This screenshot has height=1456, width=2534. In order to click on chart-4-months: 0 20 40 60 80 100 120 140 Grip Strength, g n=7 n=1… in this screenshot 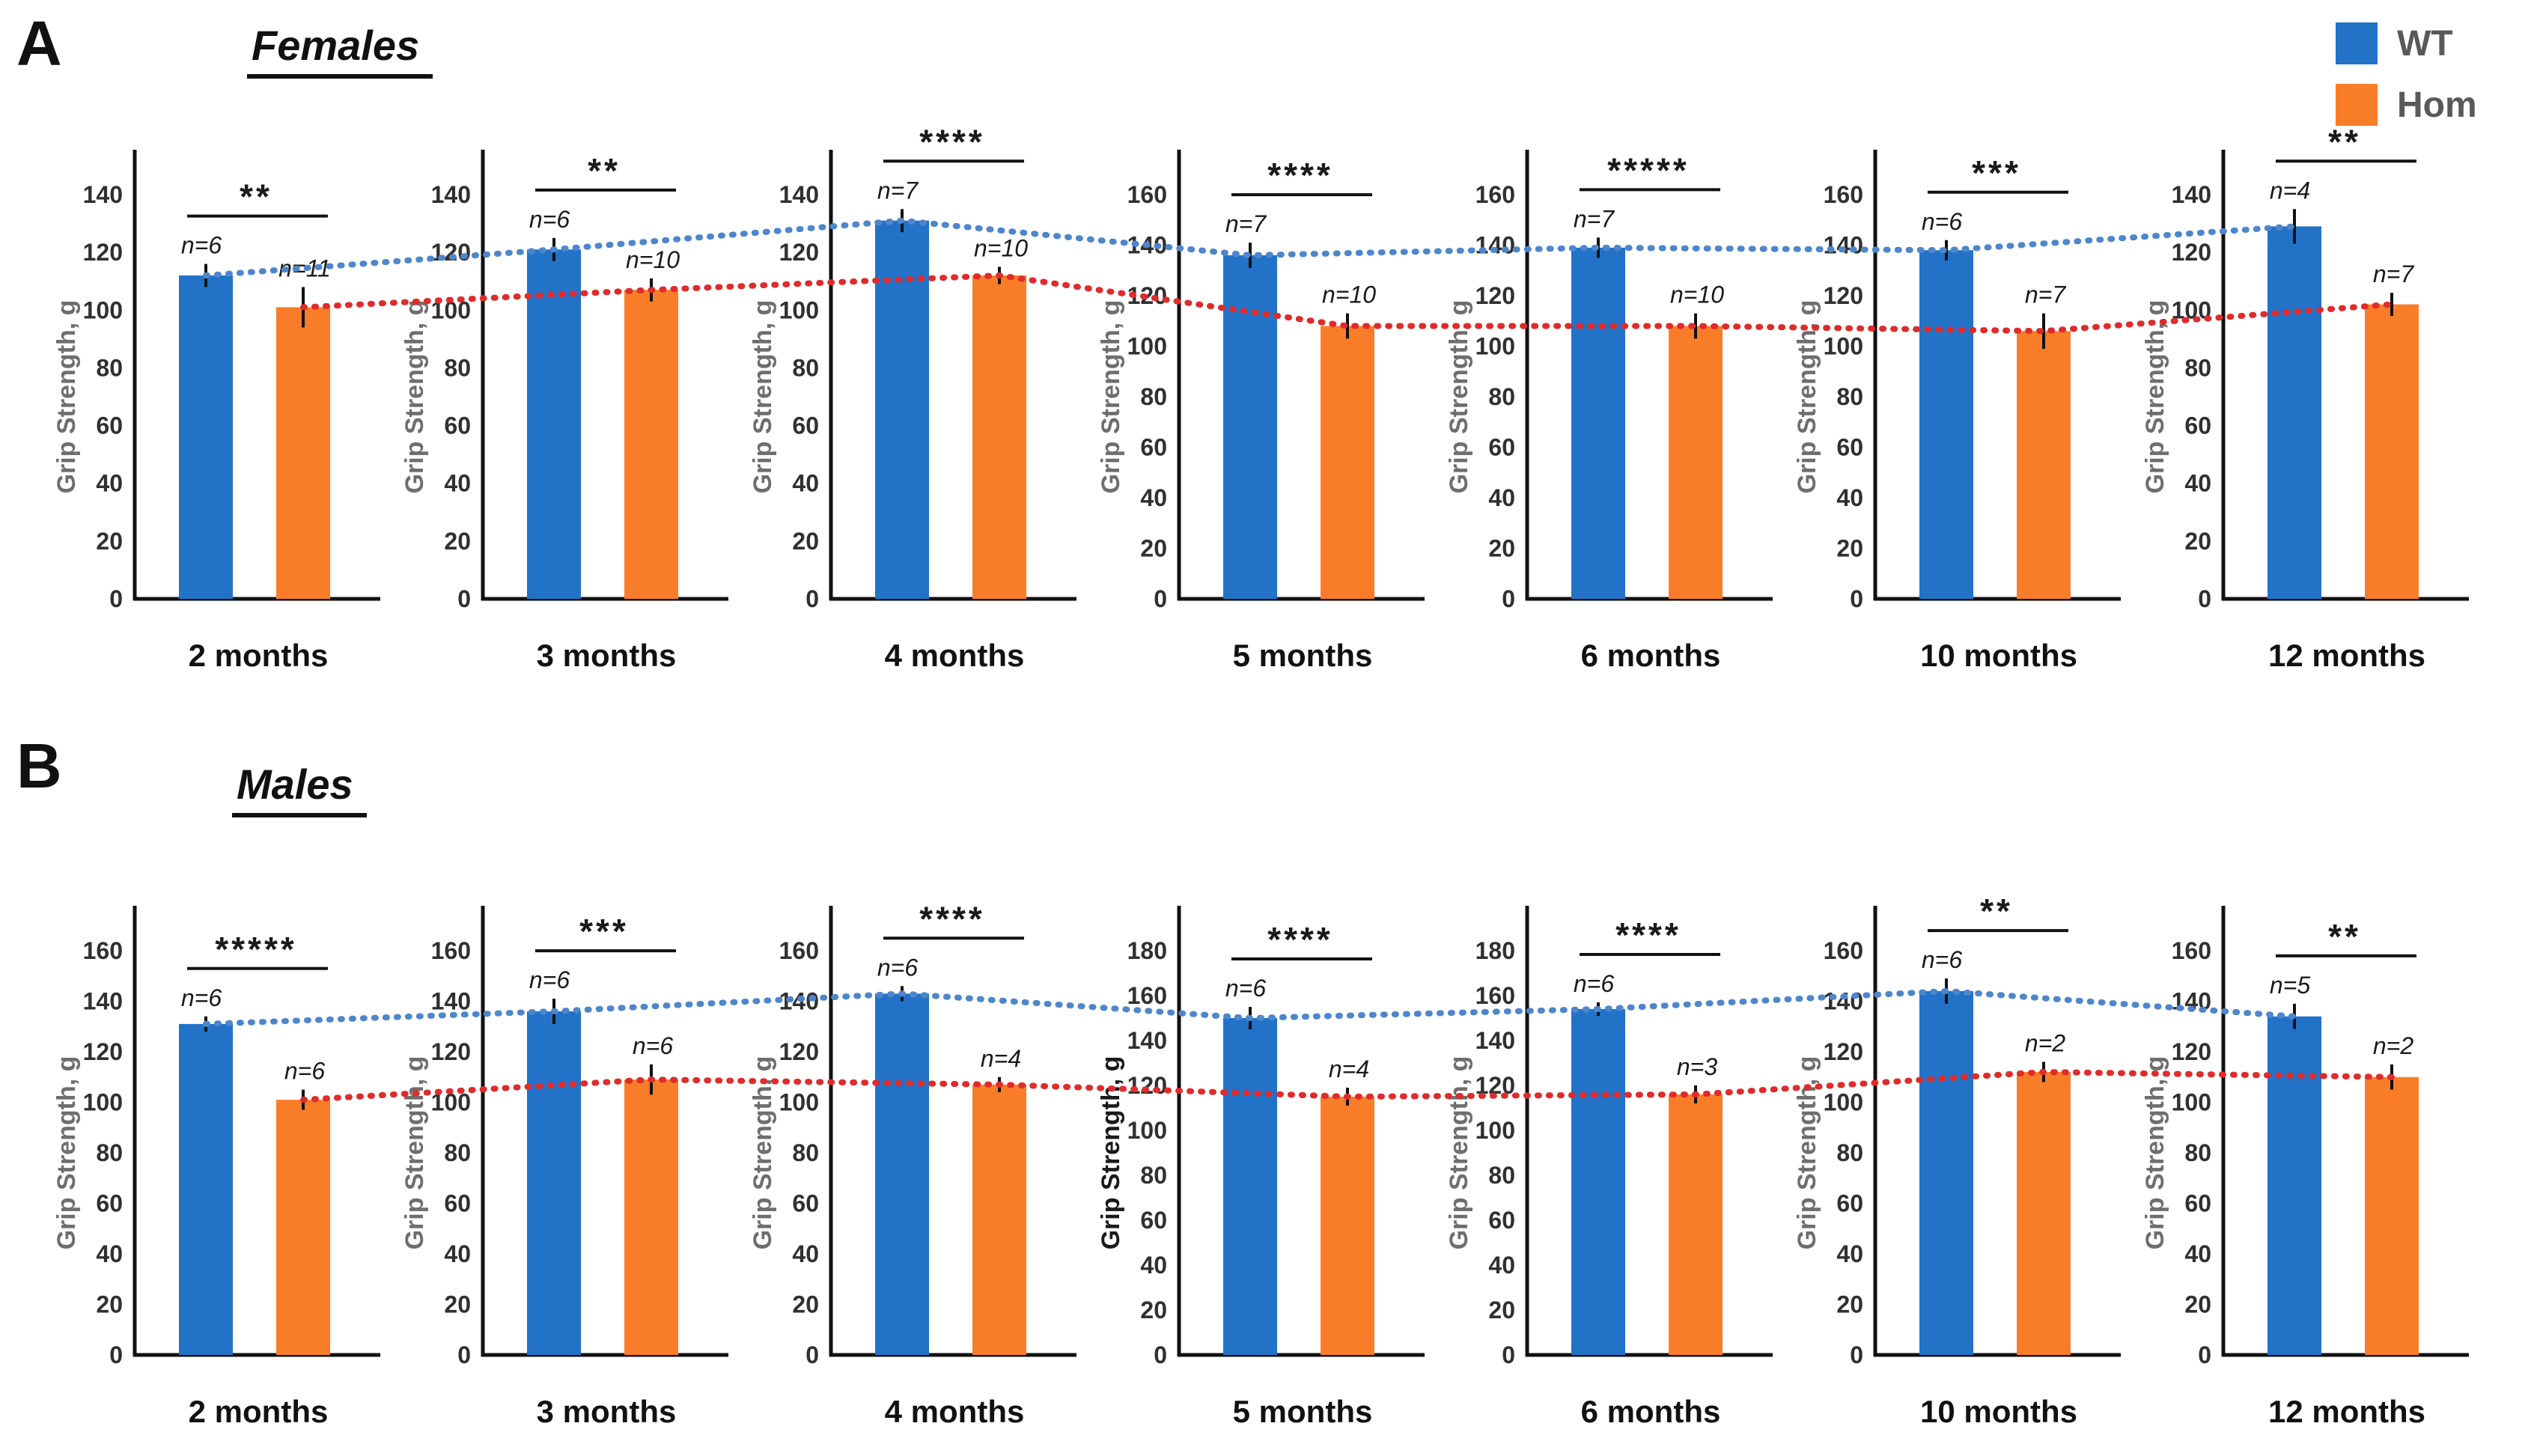, I will do `click(915, 402)`.